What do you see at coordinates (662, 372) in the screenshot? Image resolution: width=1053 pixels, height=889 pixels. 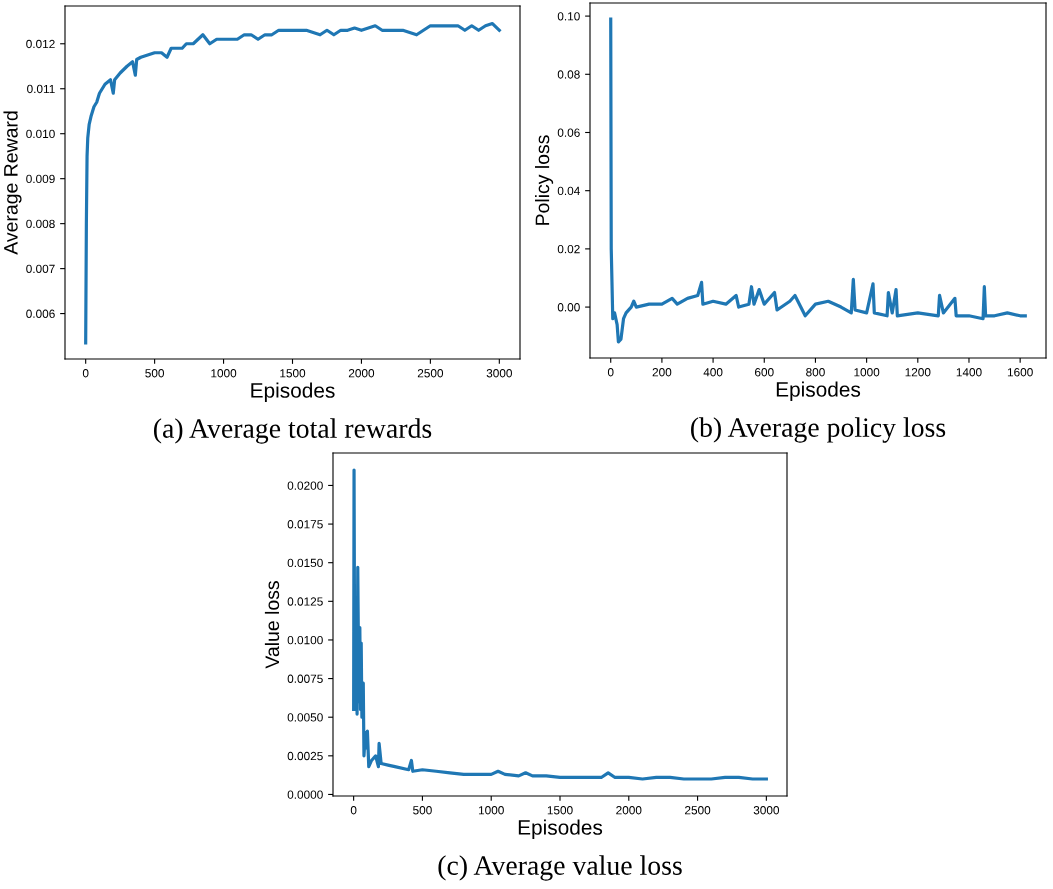 I see `x-tick-label: 200` at bounding box center [662, 372].